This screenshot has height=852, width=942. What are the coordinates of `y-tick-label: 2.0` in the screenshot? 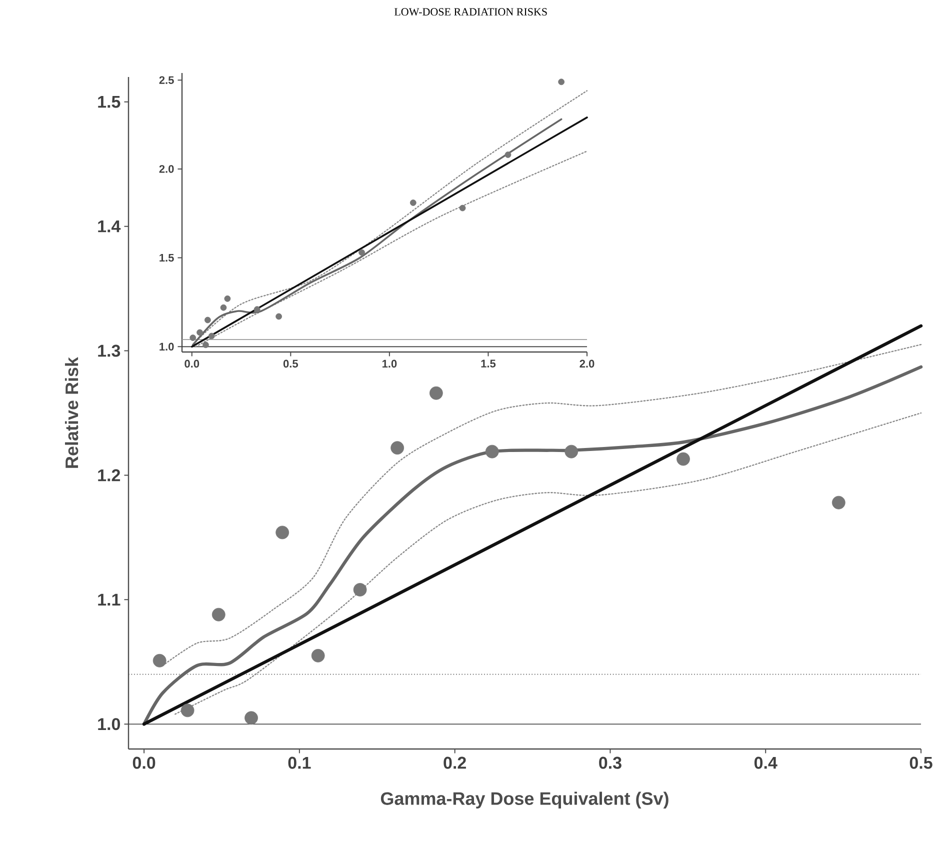 It's located at (166, 169).